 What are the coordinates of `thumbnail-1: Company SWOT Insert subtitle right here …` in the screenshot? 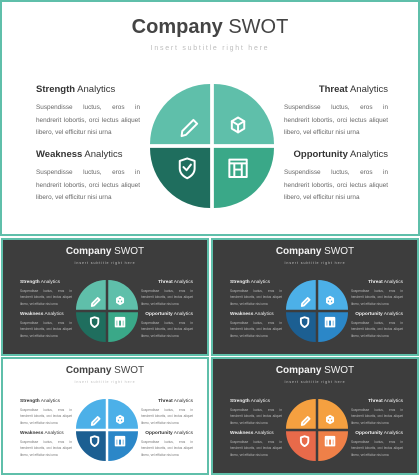 It's located at (105, 297).